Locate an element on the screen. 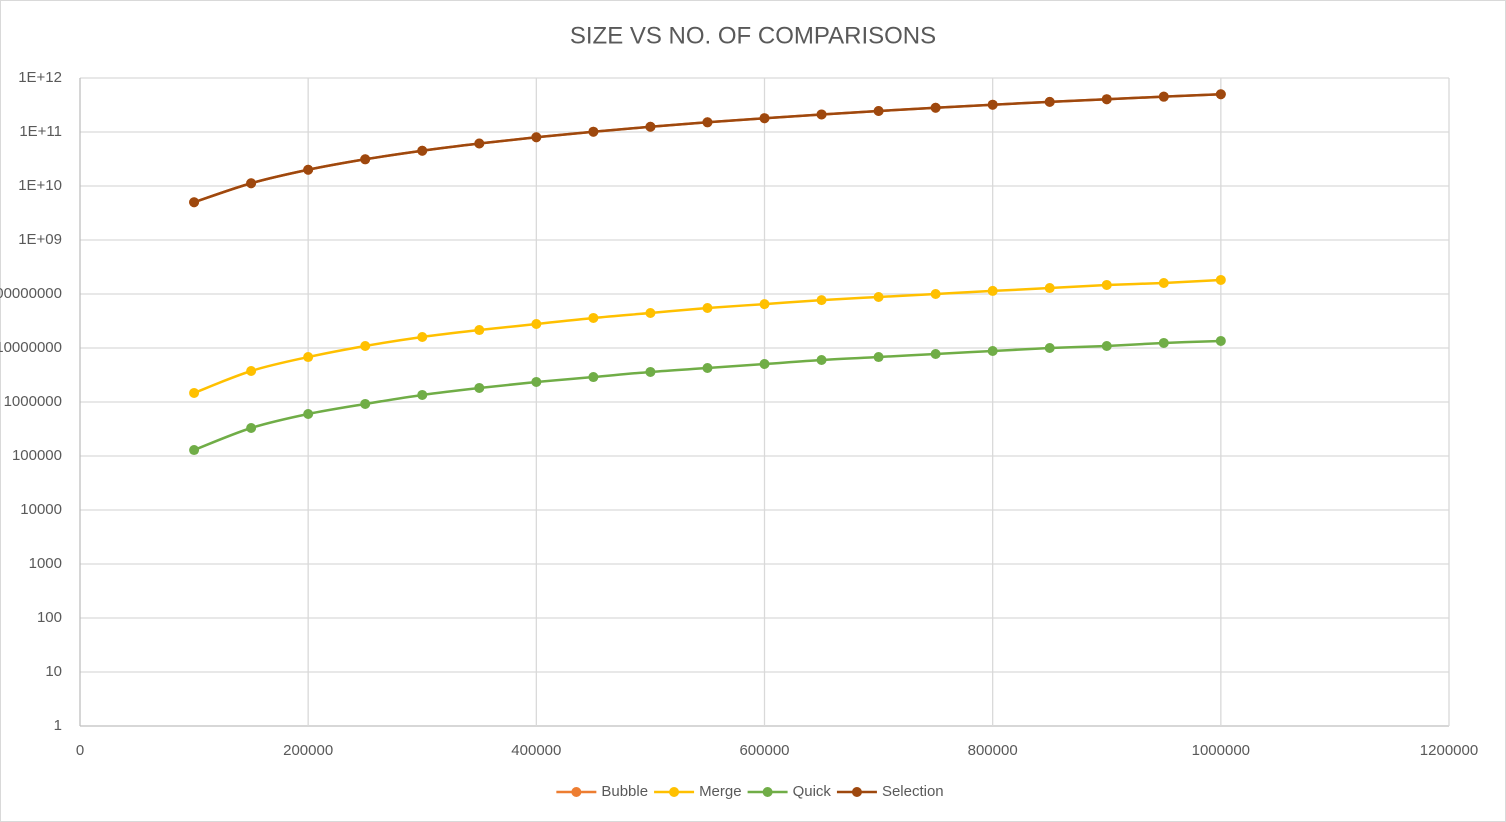 This screenshot has height=822, width=1506. y-tick-label: 1 is located at coordinates (58, 725).